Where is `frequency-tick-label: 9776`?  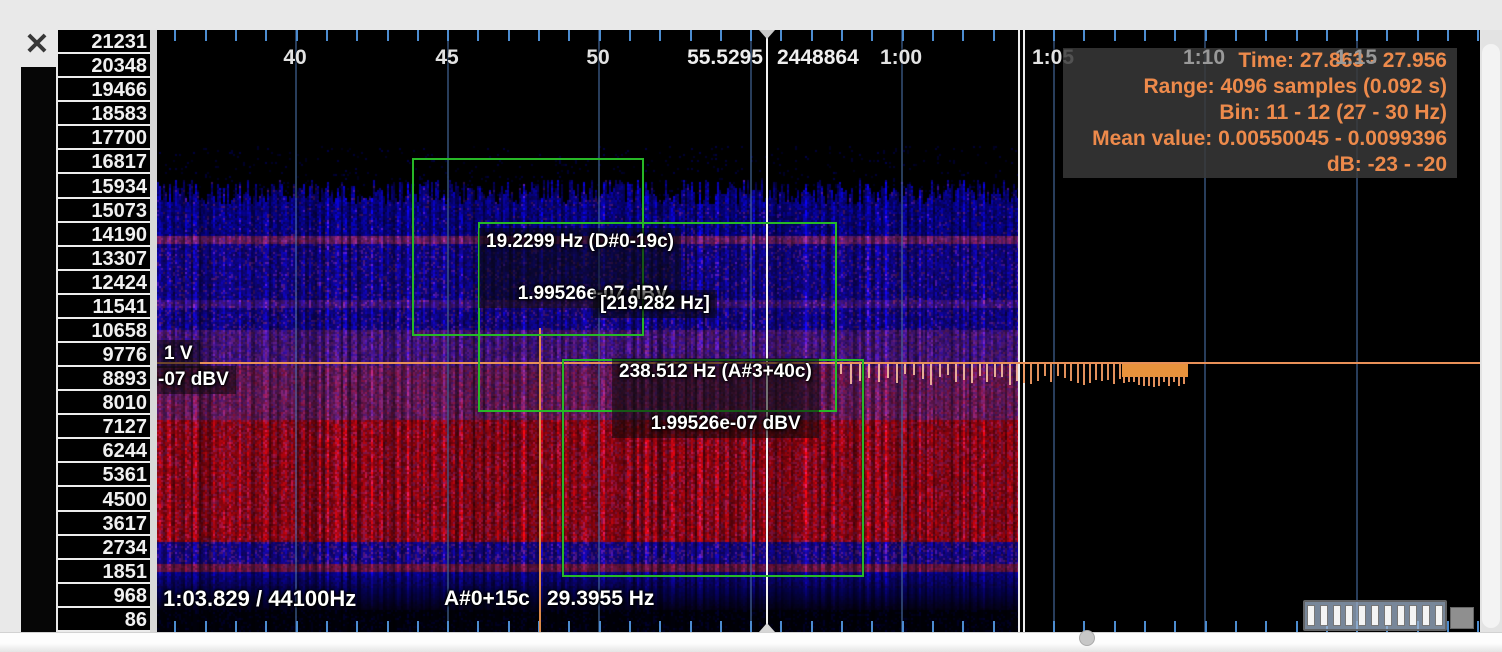 frequency-tick-label: 9776 is located at coordinates (104, 355).